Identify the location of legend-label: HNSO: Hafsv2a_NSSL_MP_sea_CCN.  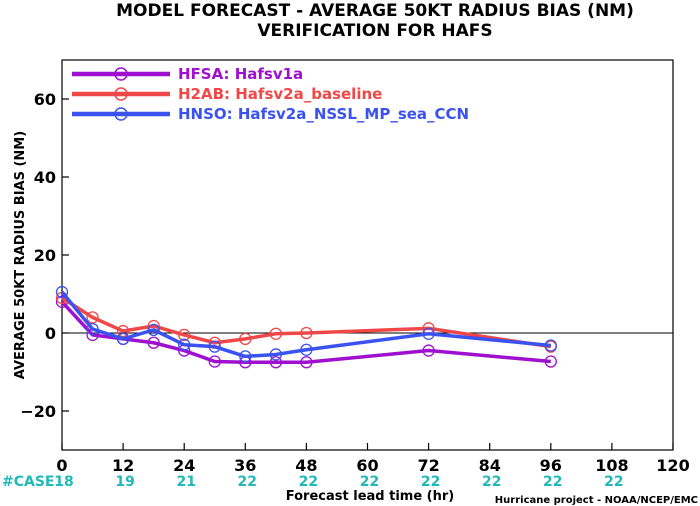
(323, 114).